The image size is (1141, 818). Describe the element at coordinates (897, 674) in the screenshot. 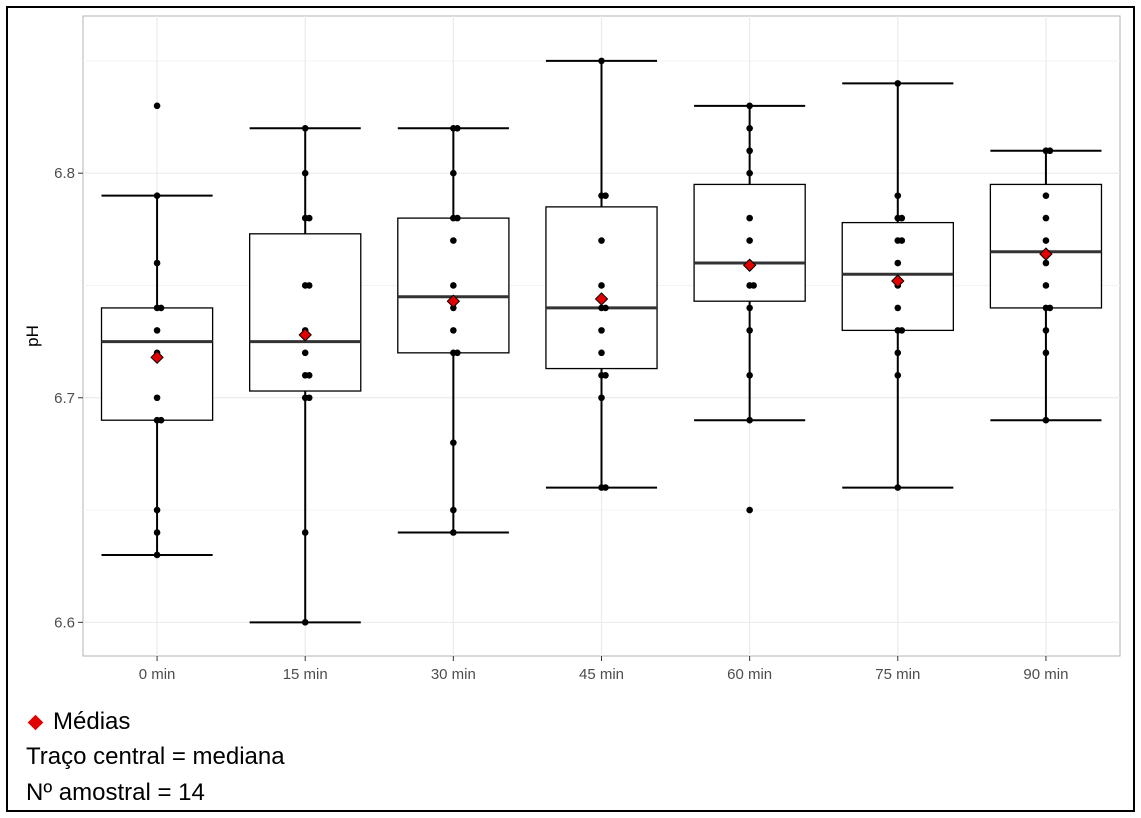

I see `x-tick-label: 75 min` at that location.